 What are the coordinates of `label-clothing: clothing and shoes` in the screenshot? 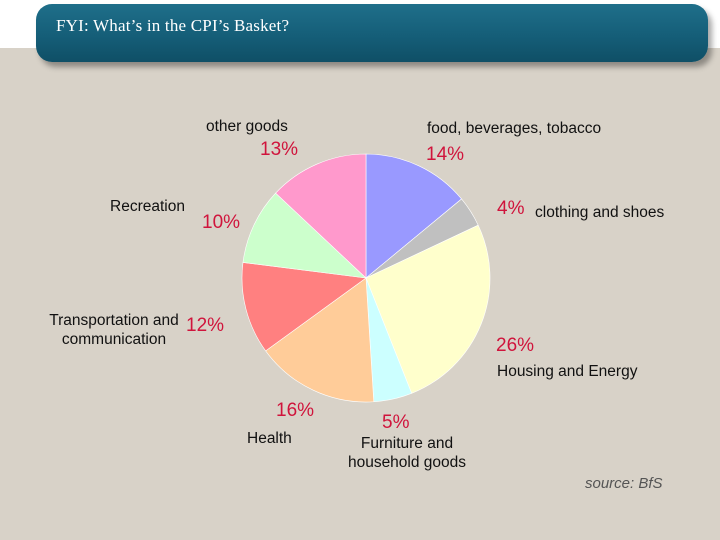 It's located at (600, 212).